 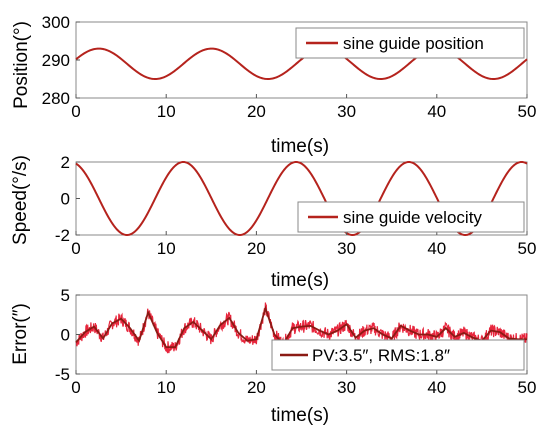 I want to click on x-tick-label-velocity: 50, so click(x=527, y=248).